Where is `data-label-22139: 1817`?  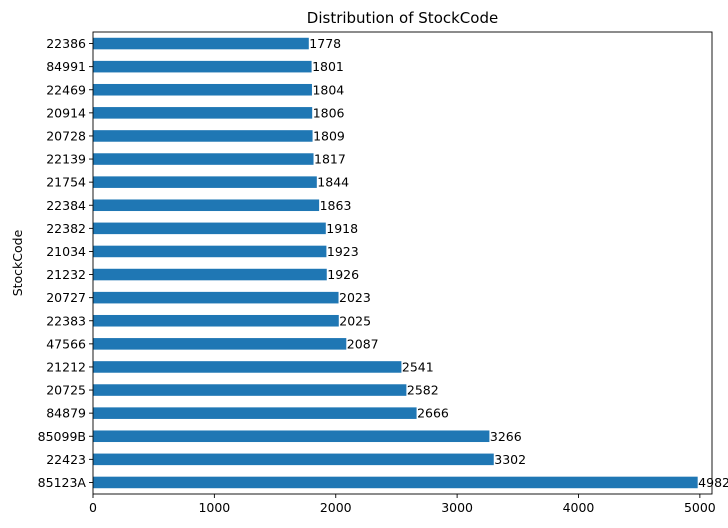
data-label-22139: 1817 is located at coordinates (330, 159).